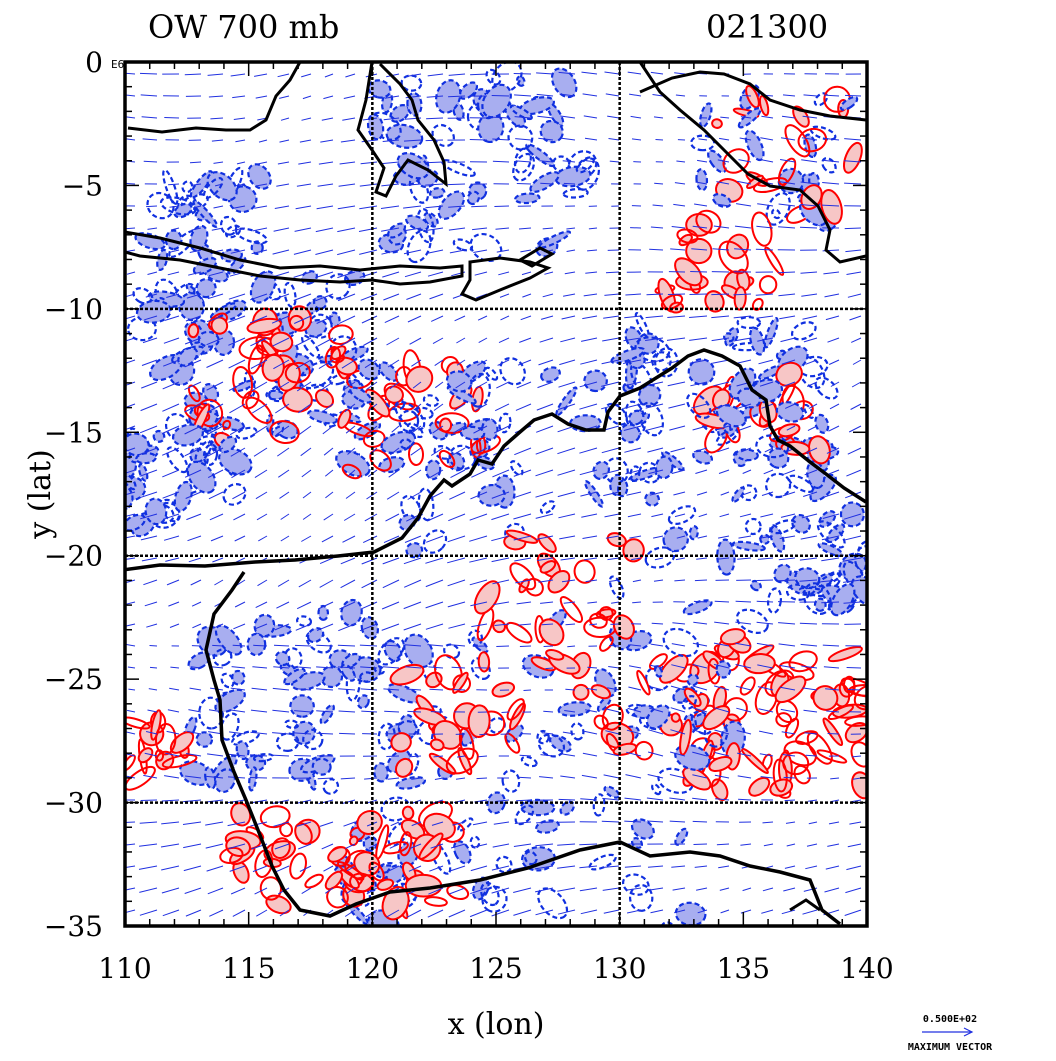 The height and width of the screenshot is (1061, 1056). What do you see at coordinates (743, 968) in the screenshot?
I see `x-tick-label: 135` at bounding box center [743, 968].